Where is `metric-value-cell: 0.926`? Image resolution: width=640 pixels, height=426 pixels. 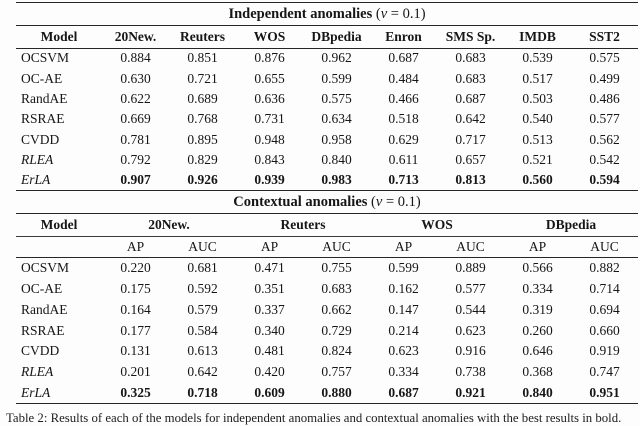 metric-value-cell: 0.926 is located at coordinates (202, 181).